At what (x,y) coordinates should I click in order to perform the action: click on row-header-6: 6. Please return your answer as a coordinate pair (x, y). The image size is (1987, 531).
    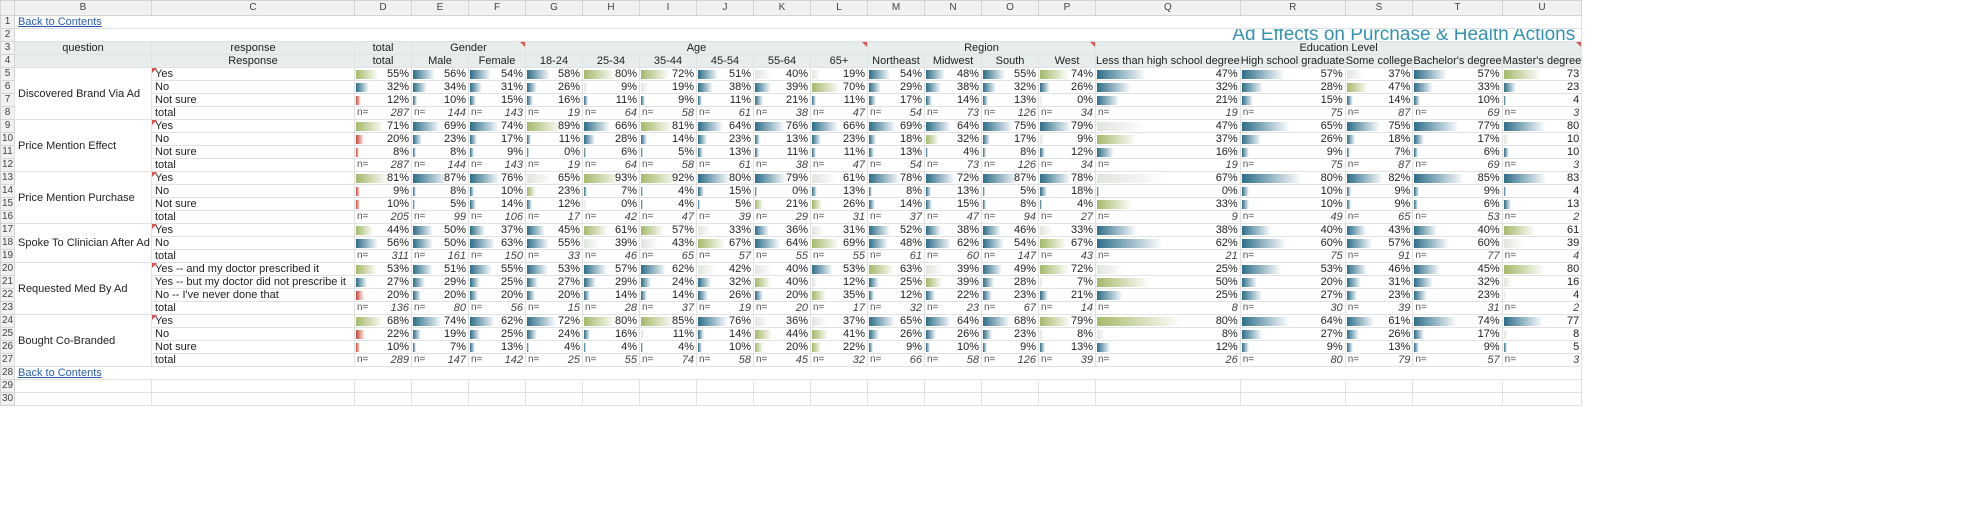
    Looking at the image, I should click on (7, 87).